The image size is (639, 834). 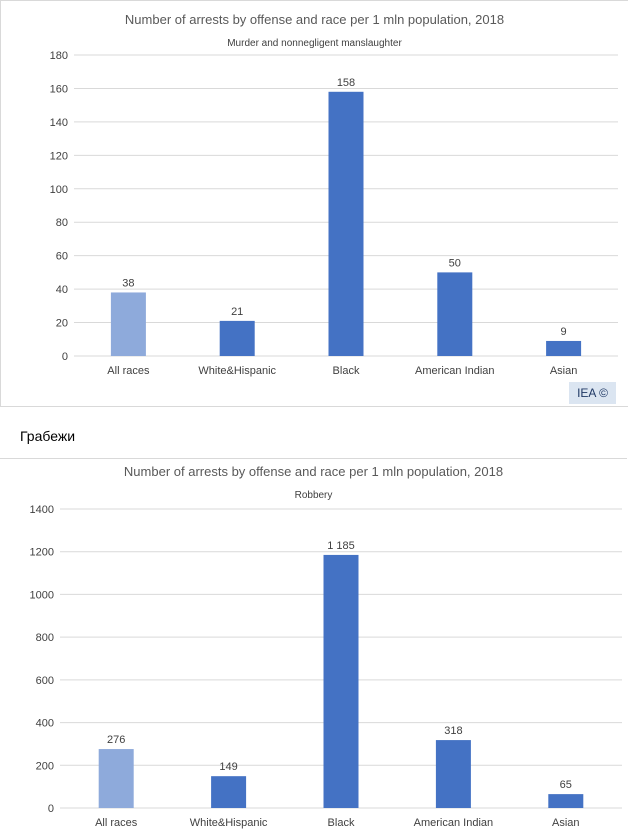 What do you see at coordinates (45, 681) in the screenshot?
I see `y-tick-label: 600` at bounding box center [45, 681].